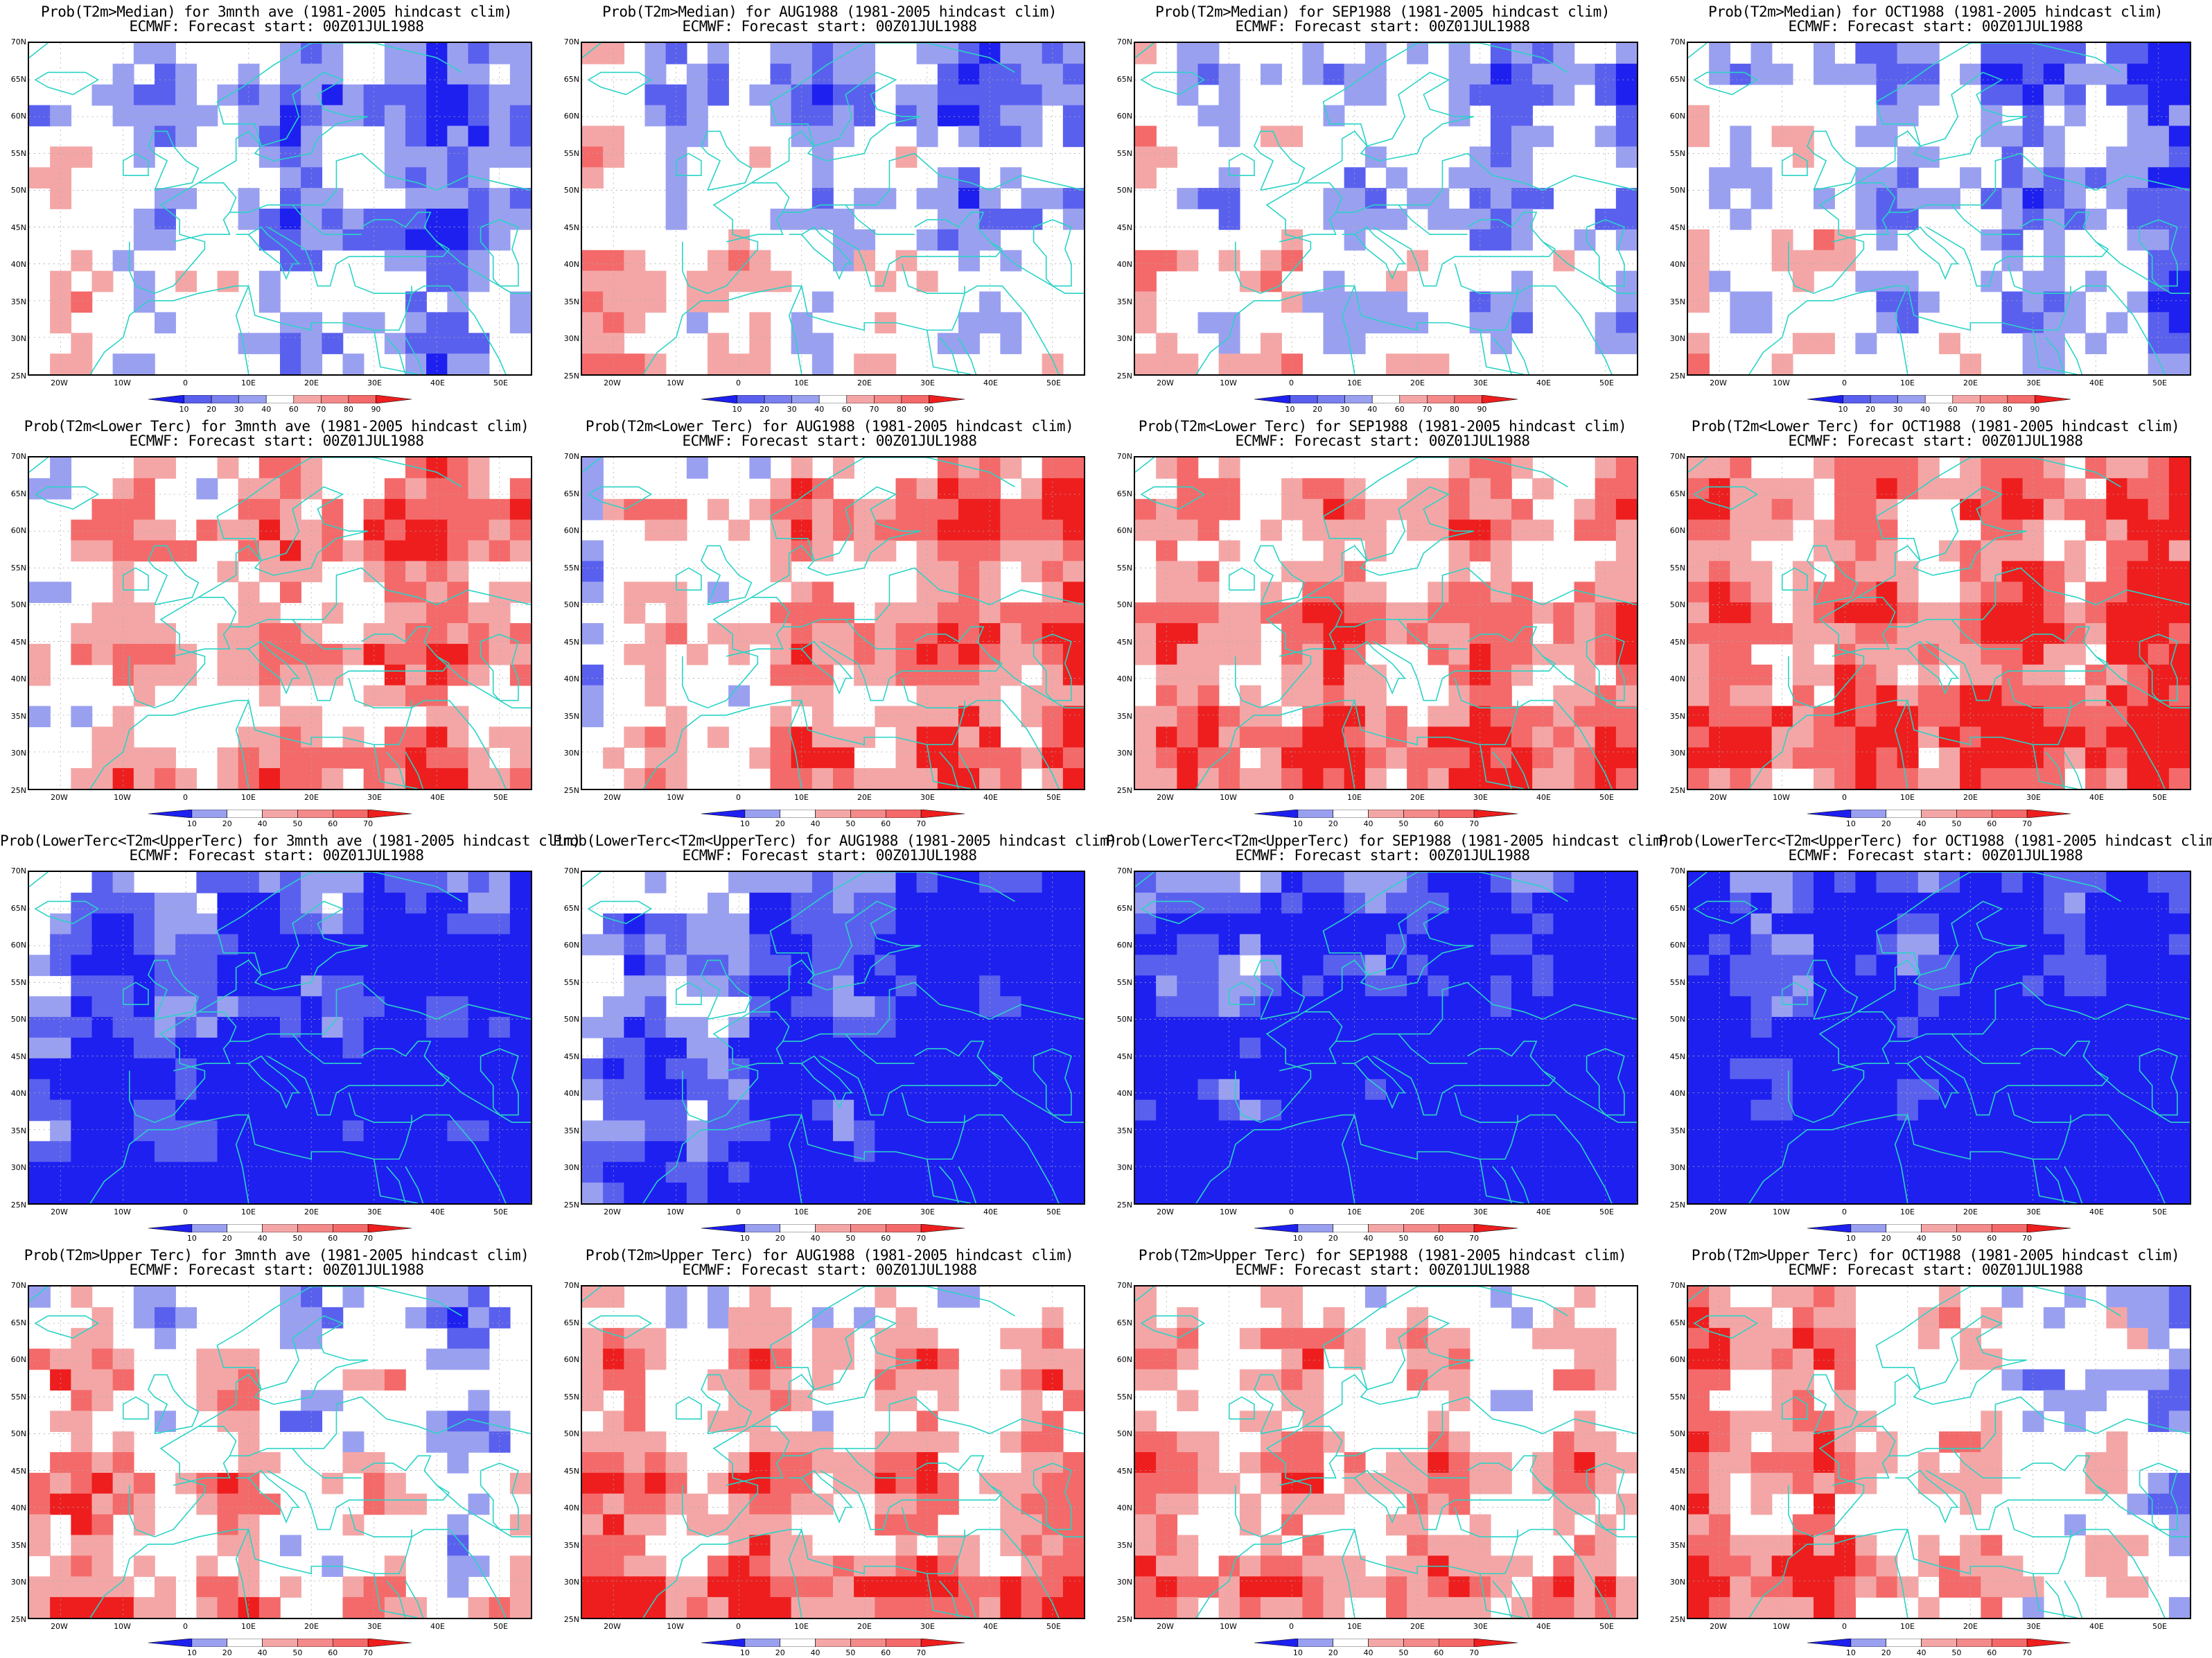 This screenshot has width=2212, height=1658. What do you see at coordinates (376, 410) in the screenshot?
I see `colorbar-label: 90` at bounding box center [376, 410].